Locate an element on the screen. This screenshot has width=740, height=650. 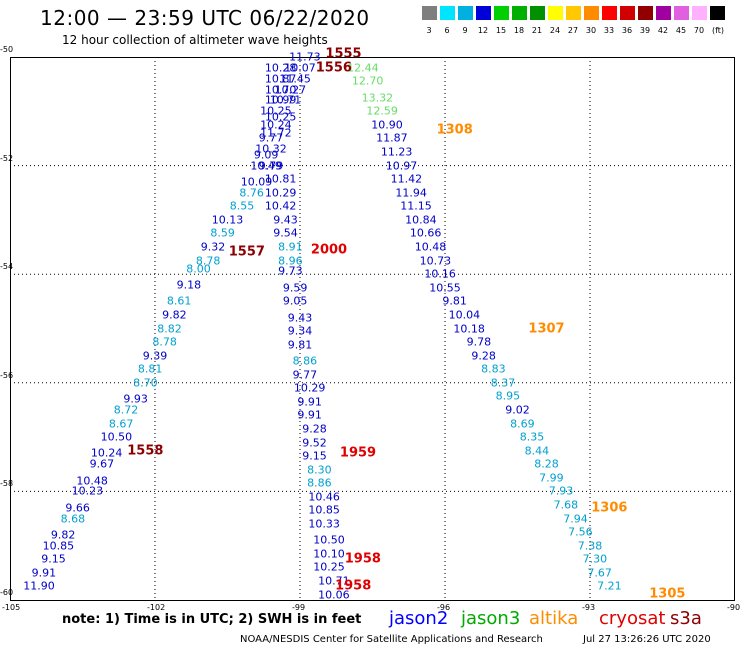
legend-label: 39 is located at coordinates (645, 30).